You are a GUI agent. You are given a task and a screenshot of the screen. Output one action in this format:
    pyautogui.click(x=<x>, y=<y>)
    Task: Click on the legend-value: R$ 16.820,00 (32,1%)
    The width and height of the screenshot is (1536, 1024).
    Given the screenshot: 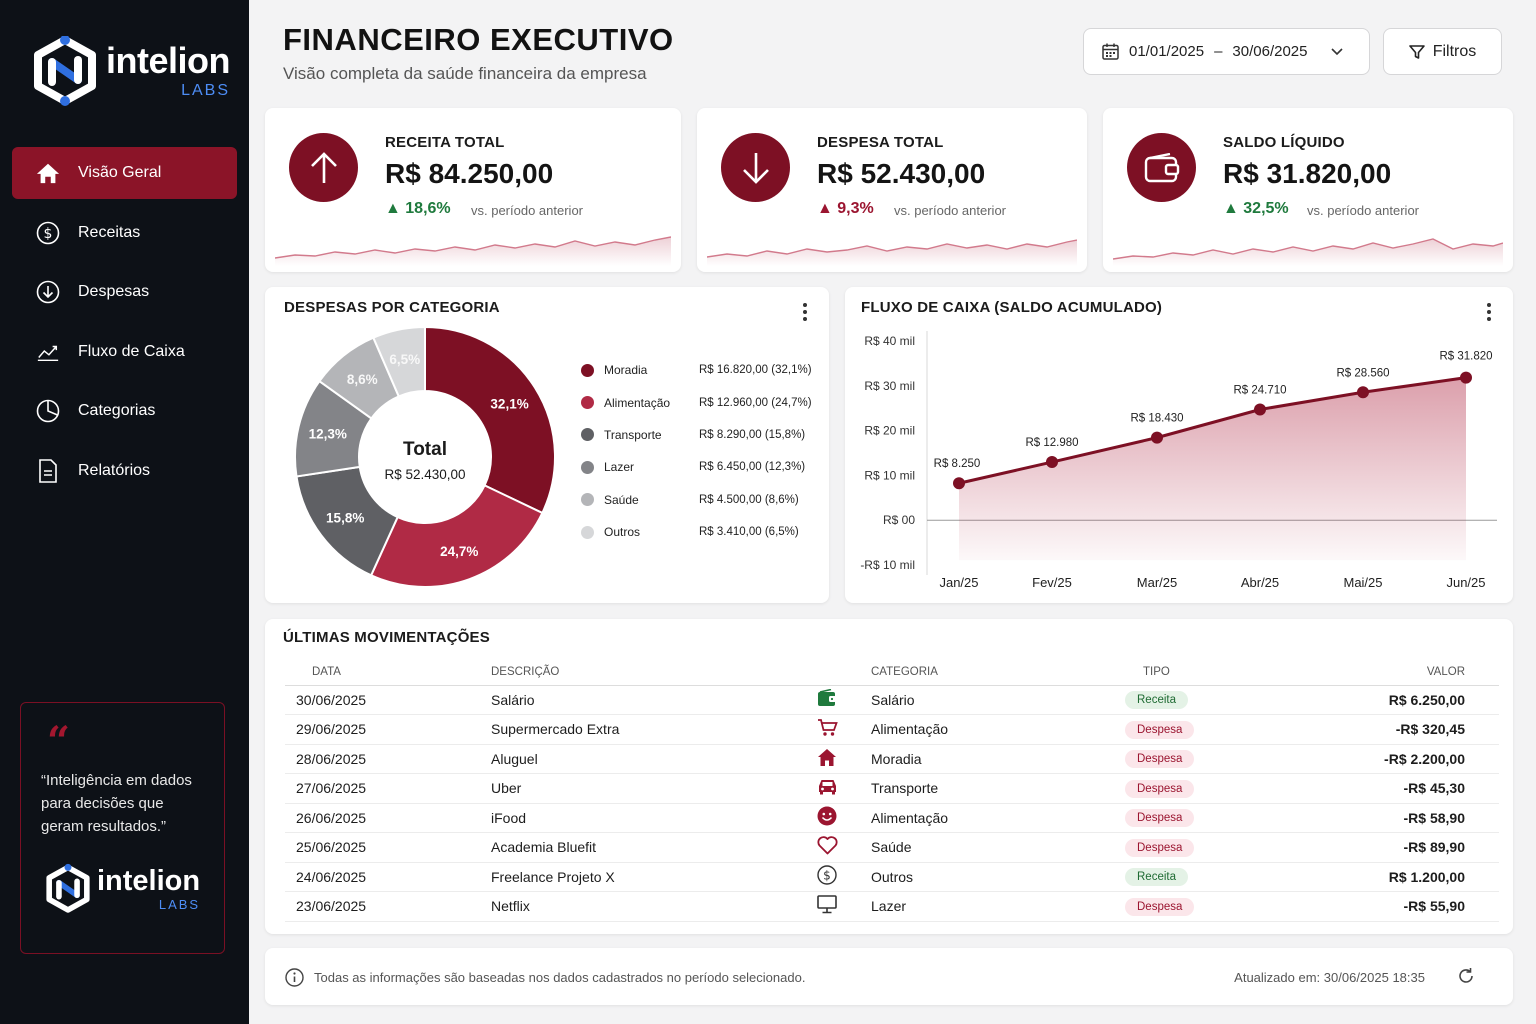 What is the action you would take?
    pyautogui.click(x=755, y=370)
    